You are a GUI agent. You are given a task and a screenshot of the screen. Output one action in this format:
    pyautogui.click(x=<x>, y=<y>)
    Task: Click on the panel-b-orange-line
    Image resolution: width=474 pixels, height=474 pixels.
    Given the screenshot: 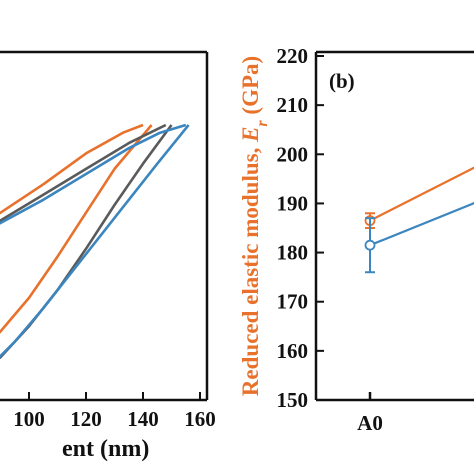 What is the action you would take?
    pyautogui.click(x=421, y=194)
    